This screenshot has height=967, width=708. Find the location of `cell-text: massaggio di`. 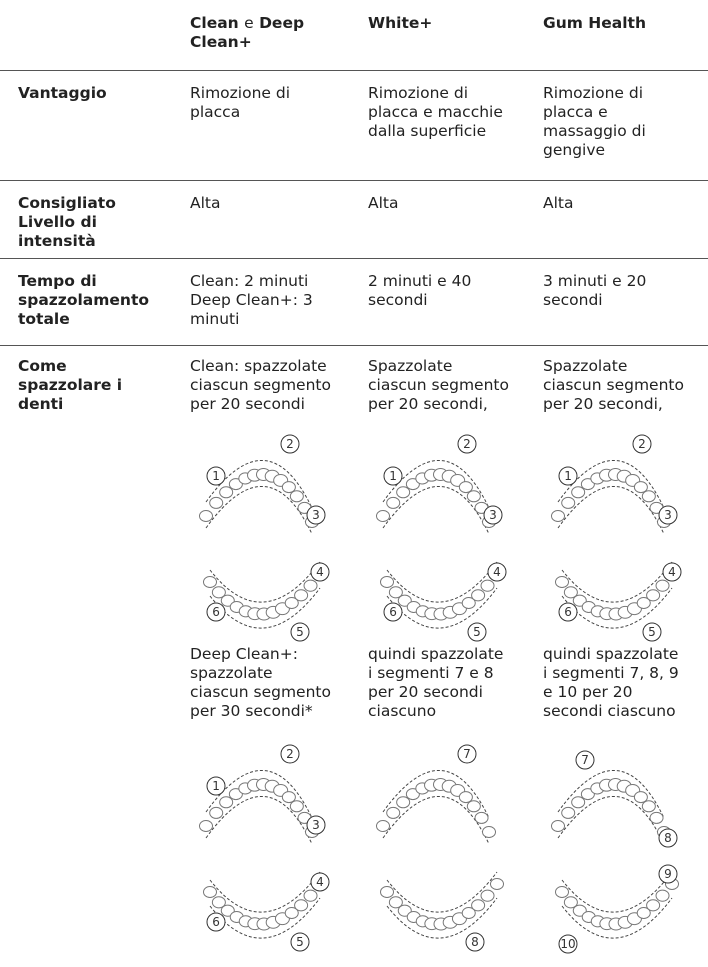

cell-text: massaggio di is located at coordinates (594, 131).